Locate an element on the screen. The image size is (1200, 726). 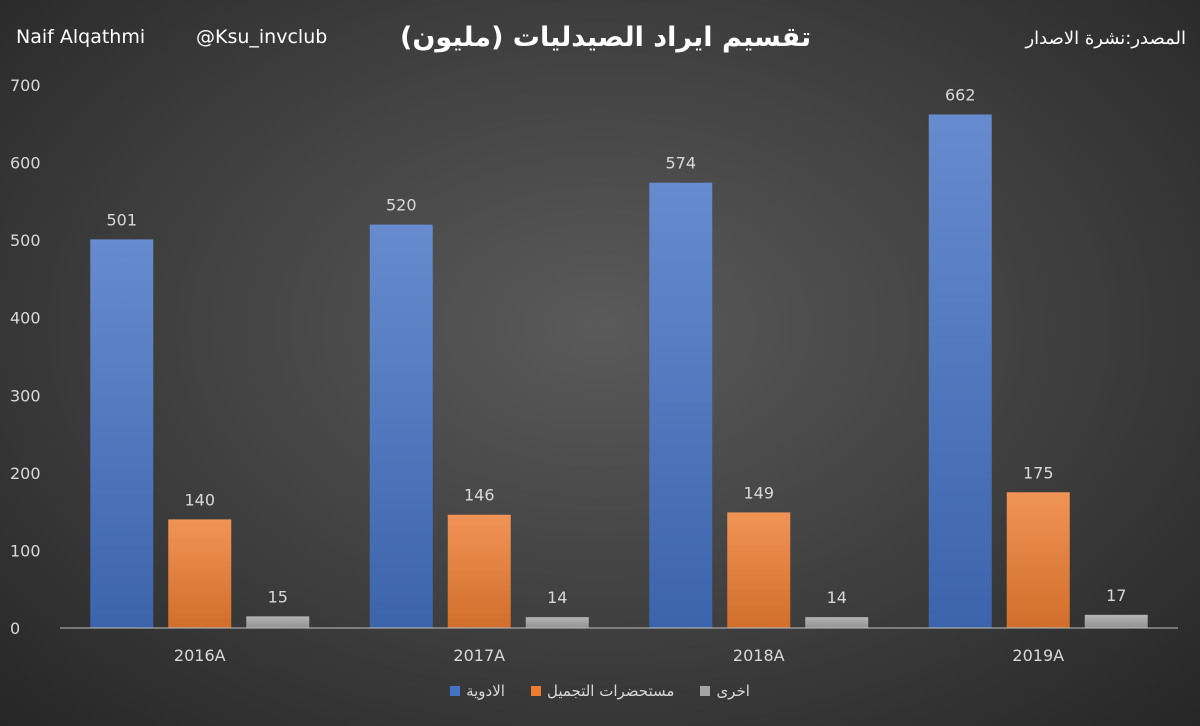
y-tick-label: 500 is located at coordinates (25, 240).